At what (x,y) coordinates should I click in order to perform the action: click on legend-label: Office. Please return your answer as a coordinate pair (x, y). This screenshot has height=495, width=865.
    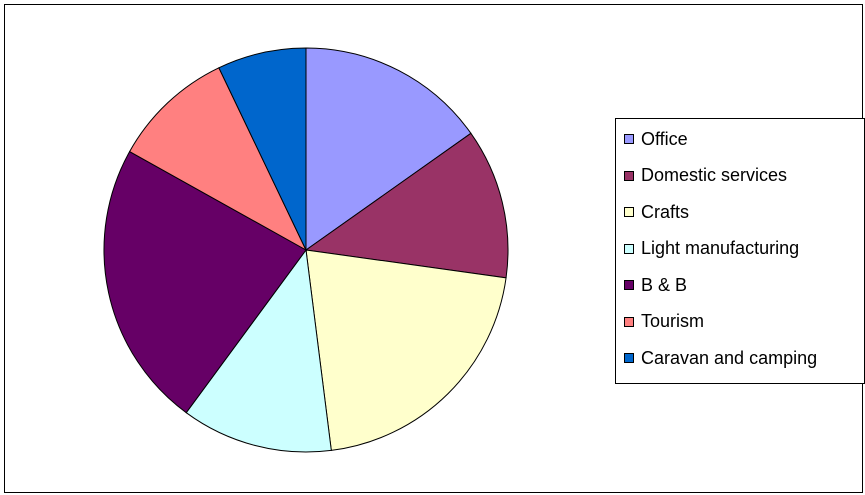
    Looking at the image, I should click on (664, 138).